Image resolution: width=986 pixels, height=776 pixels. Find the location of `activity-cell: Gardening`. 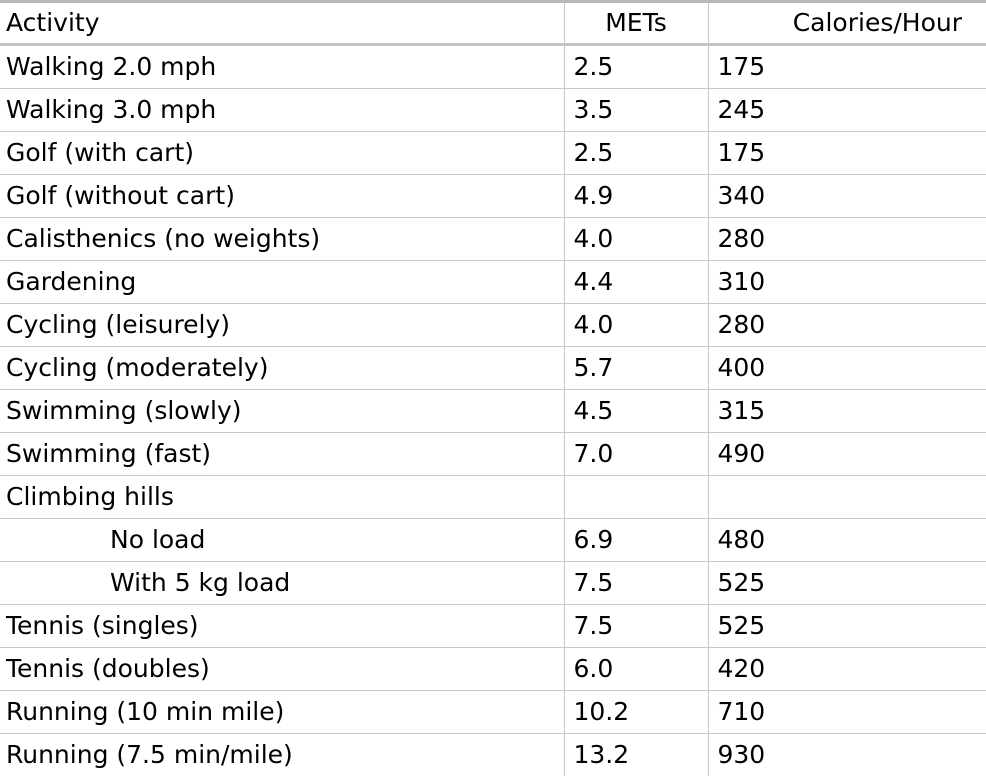

activity-cell: Gardening is located at coordinates (282, 282).